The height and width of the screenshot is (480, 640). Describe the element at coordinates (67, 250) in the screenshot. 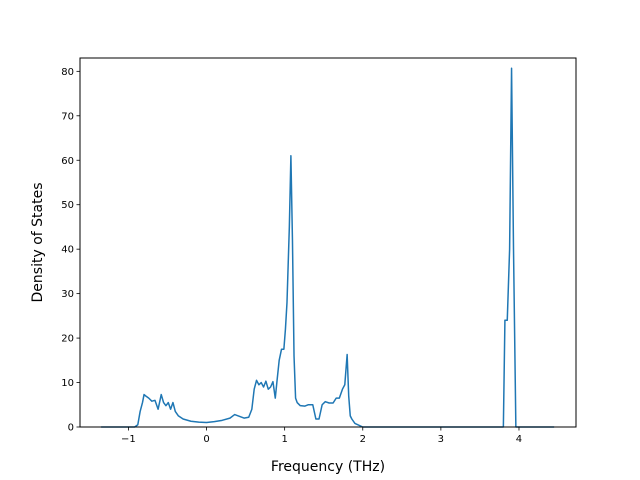

I see `y-tick-label: 40` at that location.